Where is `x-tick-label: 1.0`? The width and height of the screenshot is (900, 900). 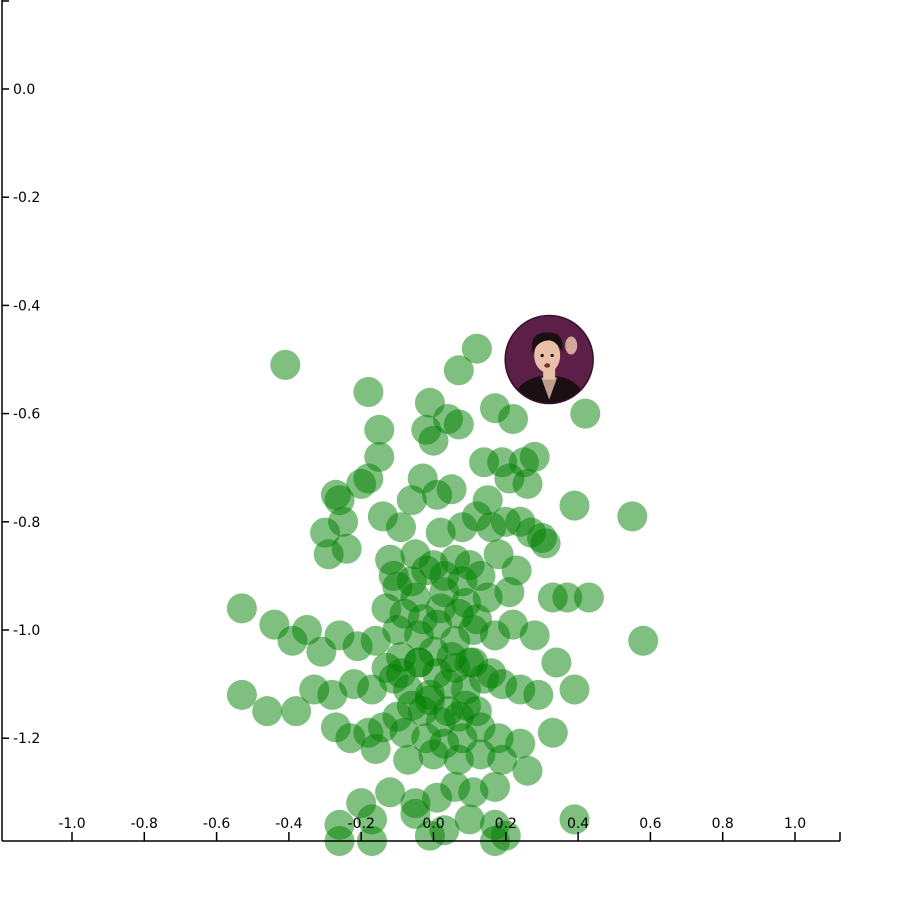
x-tick-label: 1.0 is located at coordinates (795, 824).